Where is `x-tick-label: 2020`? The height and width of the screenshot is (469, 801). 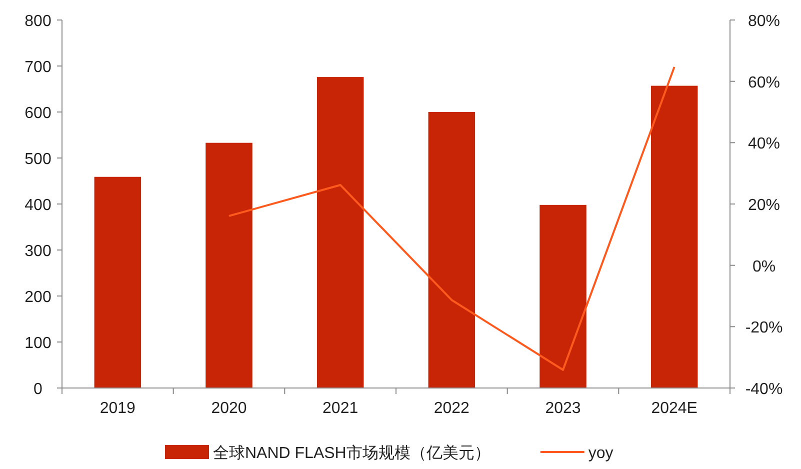 x-tick-label: 2020 is located at coordinates (229, 408).